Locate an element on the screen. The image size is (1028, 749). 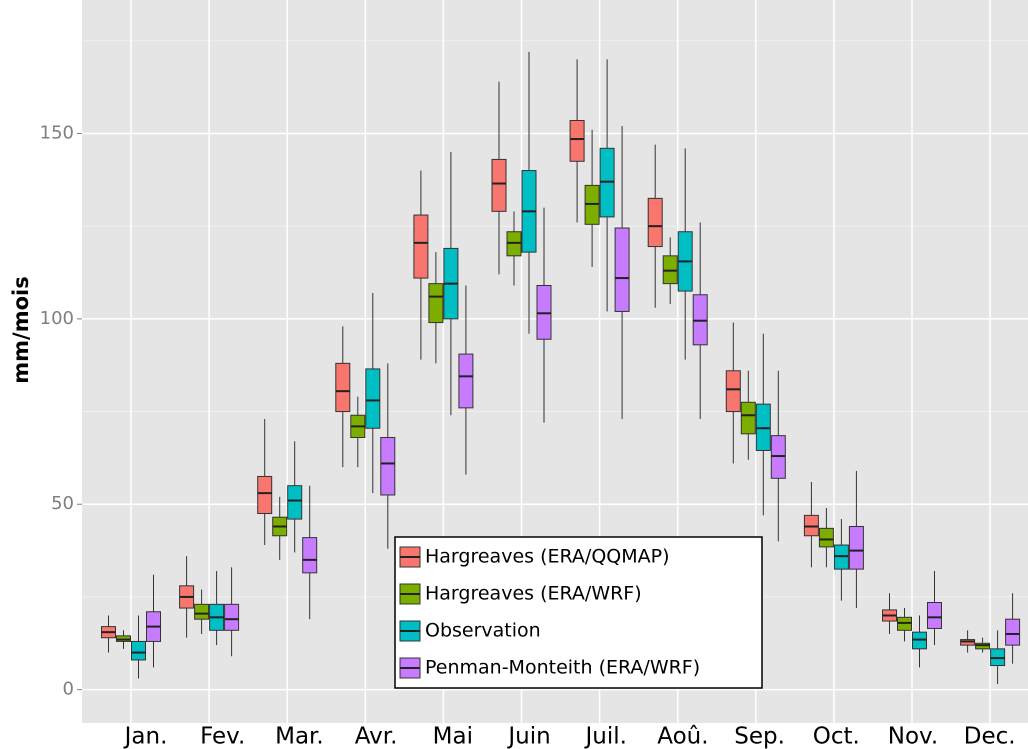
x-tick-label: Juin is located at coordinates (528, 736).